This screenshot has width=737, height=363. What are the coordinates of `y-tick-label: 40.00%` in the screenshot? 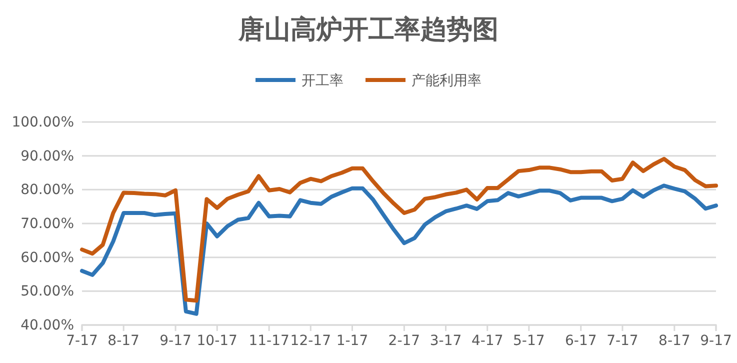 It's located at (47, 325).